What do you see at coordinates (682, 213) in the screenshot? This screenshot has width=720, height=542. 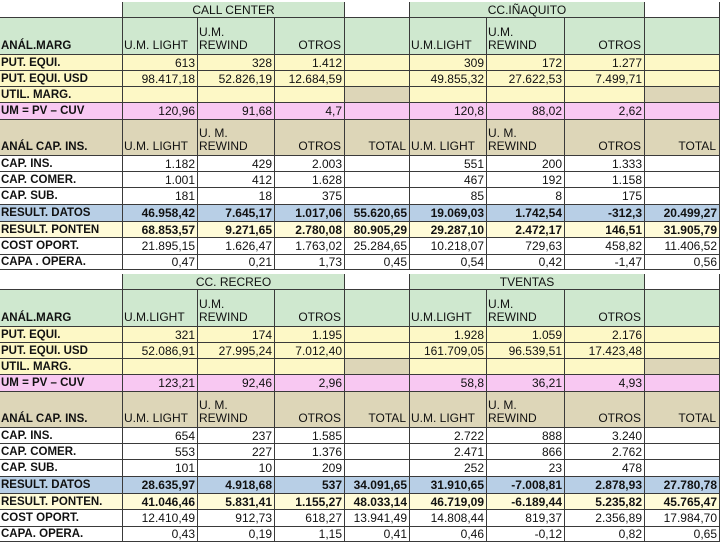 I see `row-value: 20.499,27` at bounding box center [682, 213].